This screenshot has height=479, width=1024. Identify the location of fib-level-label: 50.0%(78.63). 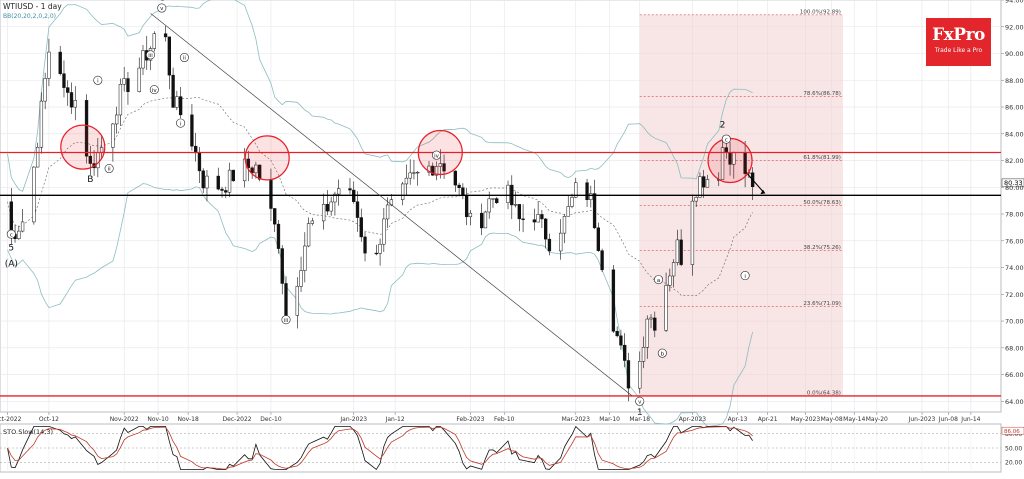
(822, 203).